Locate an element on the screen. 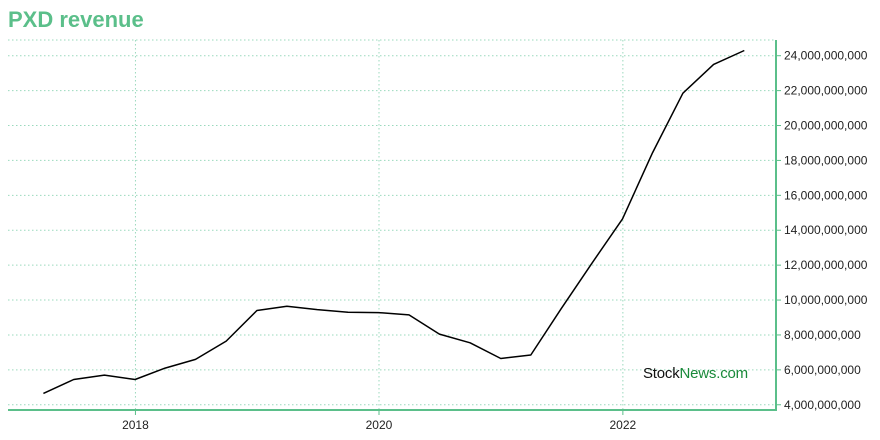  y-tick-label: 14,000,000,000 is located at coordinates (826, 230).